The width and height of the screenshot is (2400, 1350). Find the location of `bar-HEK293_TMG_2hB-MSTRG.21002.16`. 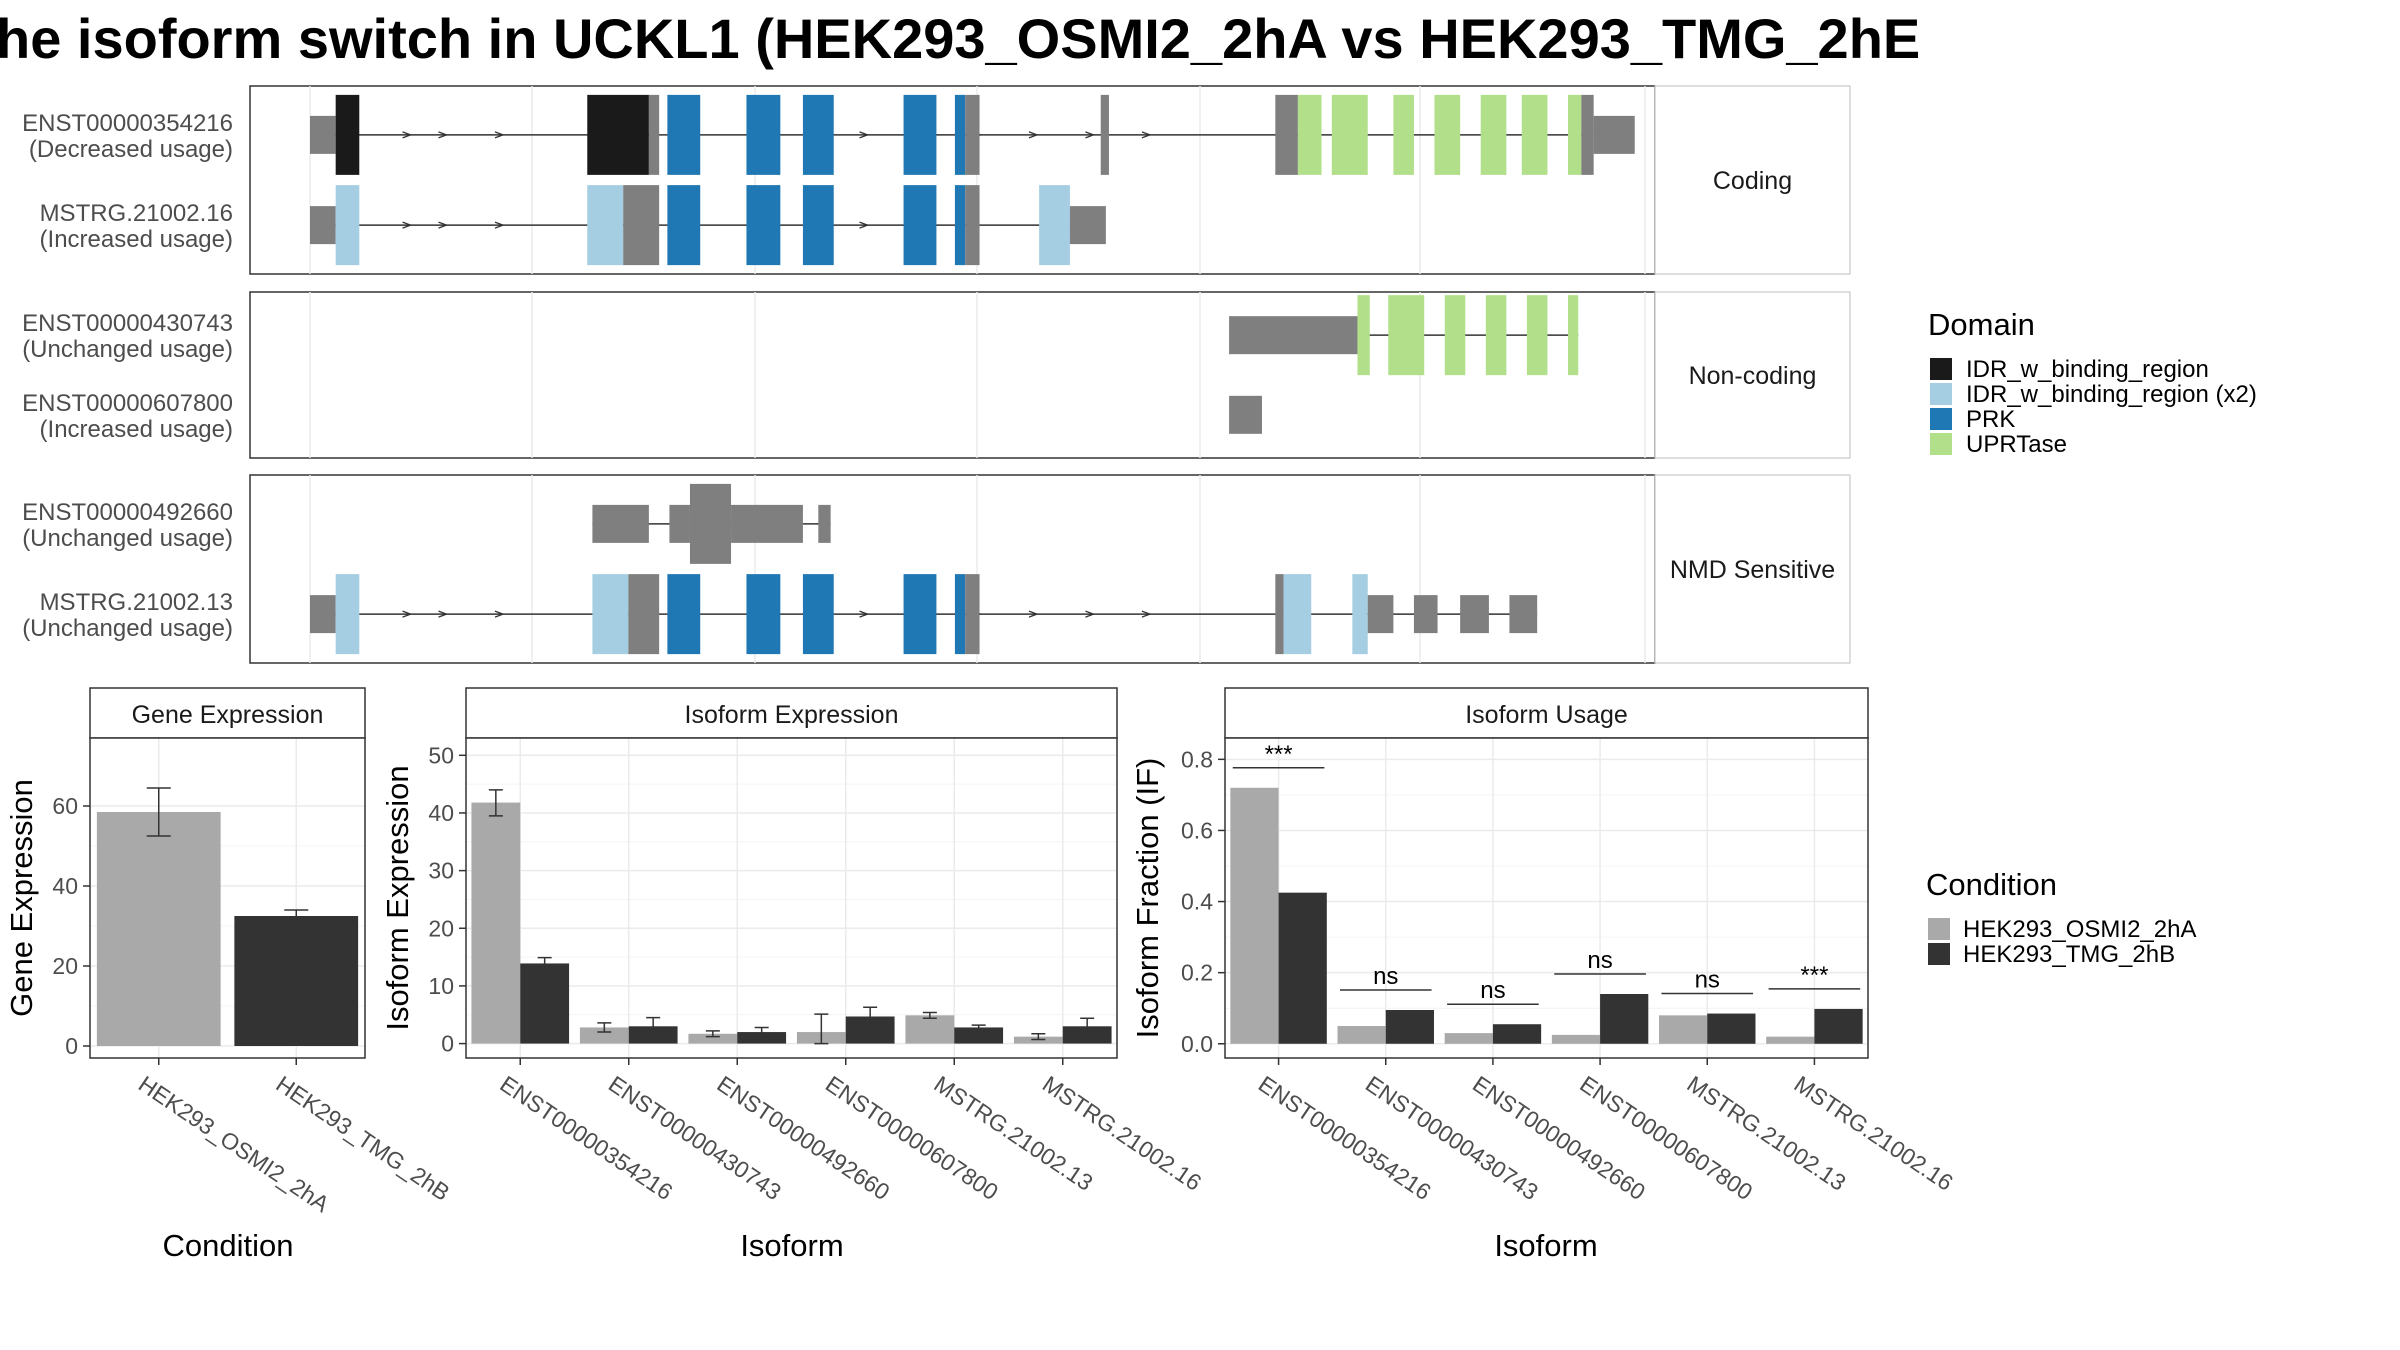

bar-HEK293_TMG_2hB-MSTRG.21002.16 is located at coordinates (1838, 1026).